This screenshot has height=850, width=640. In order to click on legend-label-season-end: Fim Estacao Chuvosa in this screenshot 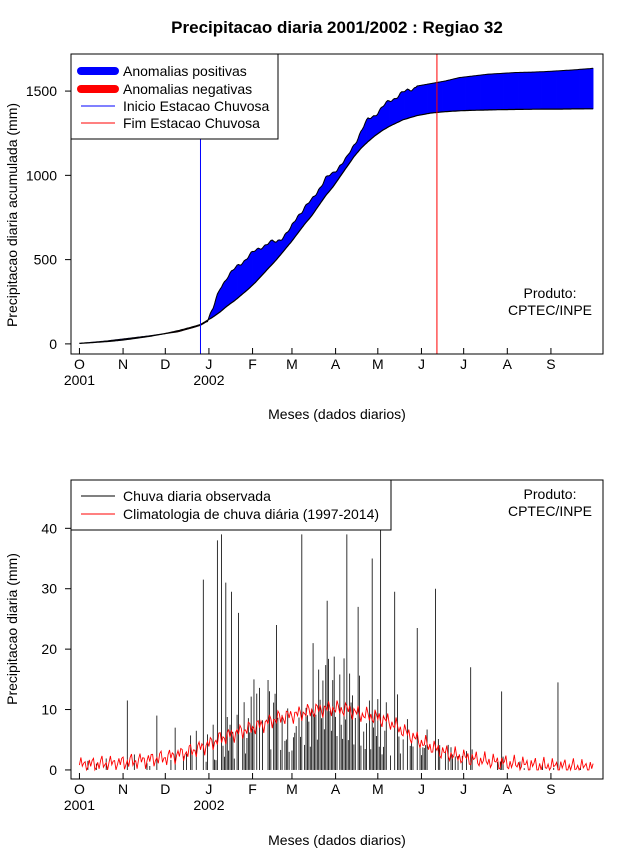, I will do `click(191, 123)`.